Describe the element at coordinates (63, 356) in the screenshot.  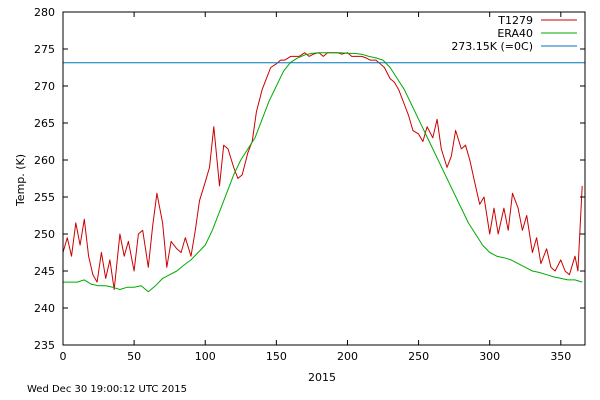
I see `x-tick-label: 0` at that location.